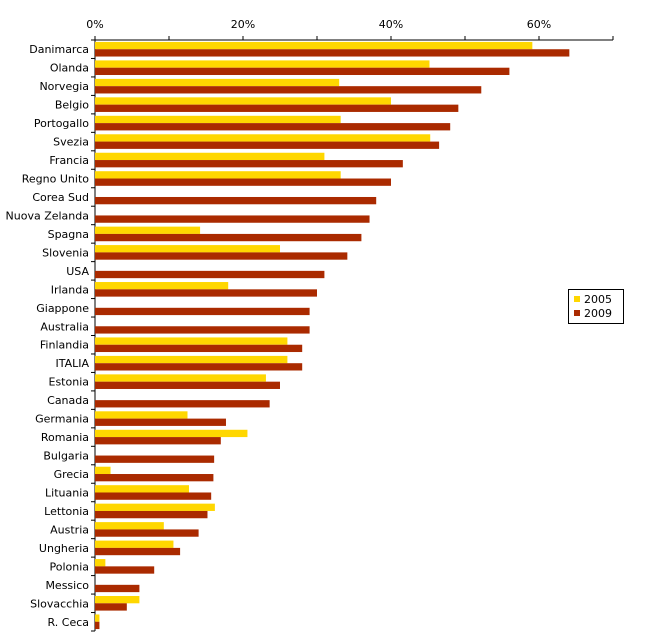 The image size is (647, 644). Describe the element at coordinates (64, 86) in the screenshot. I see `category-label: Norvegia` at that location.